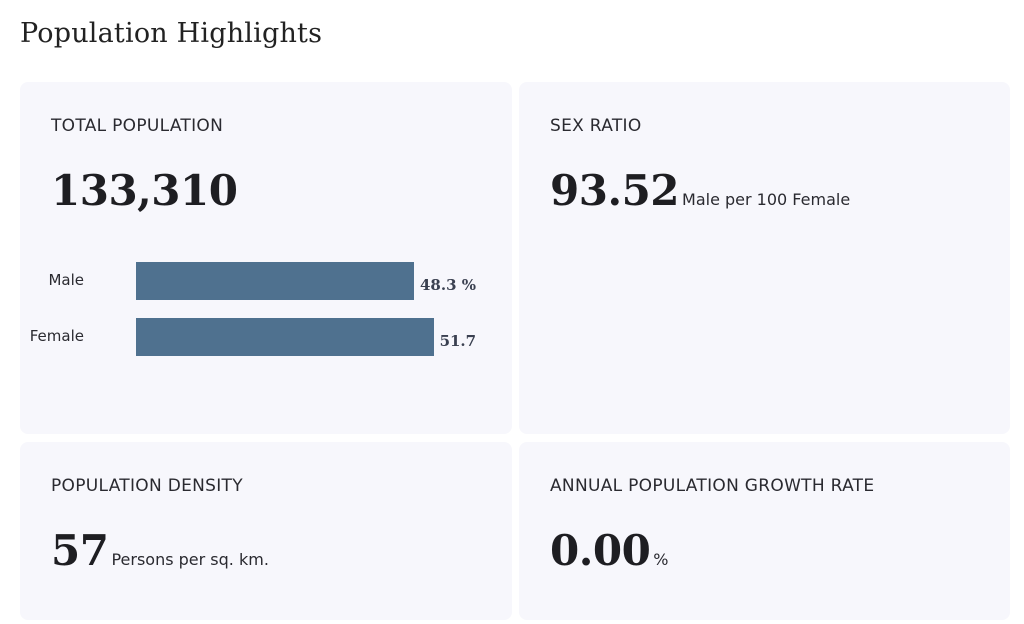 The width and height of the screenshot is (1024, 624). I want to click on bar-value-label-female: 51.7 %, so click(459, 341).